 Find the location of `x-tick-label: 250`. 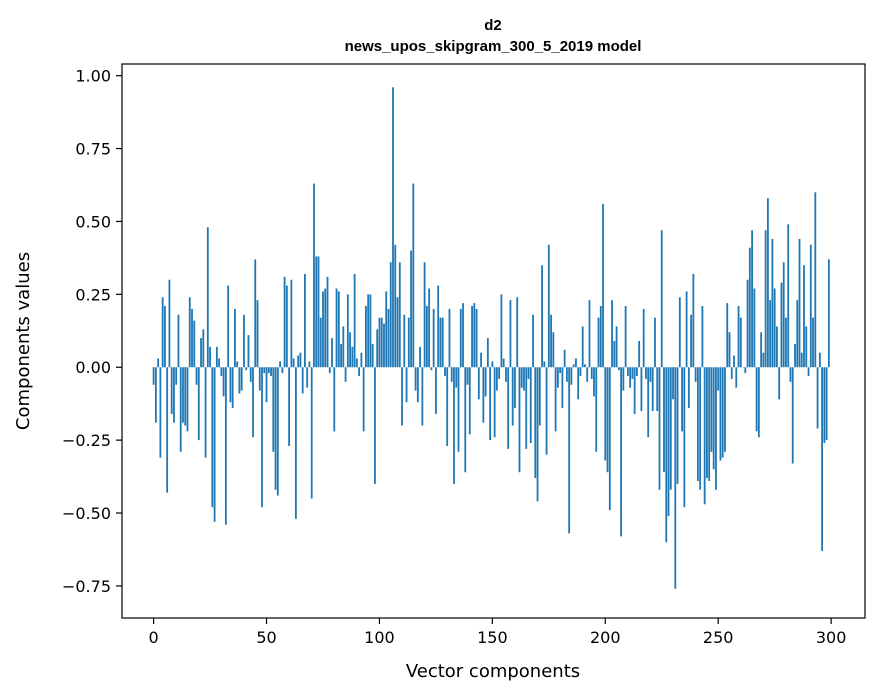

x-tick-label: 250 is located at coordinates (718, 637).